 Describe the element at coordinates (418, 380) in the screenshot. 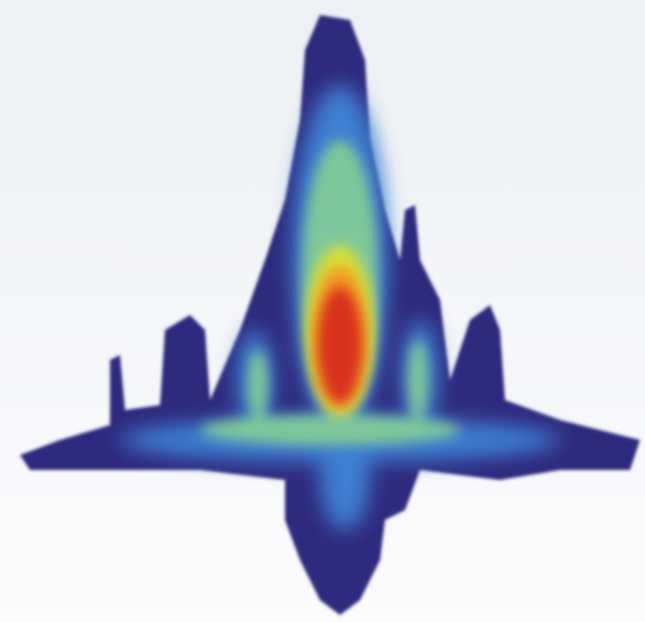

I see `green-lobe-right` at that location.